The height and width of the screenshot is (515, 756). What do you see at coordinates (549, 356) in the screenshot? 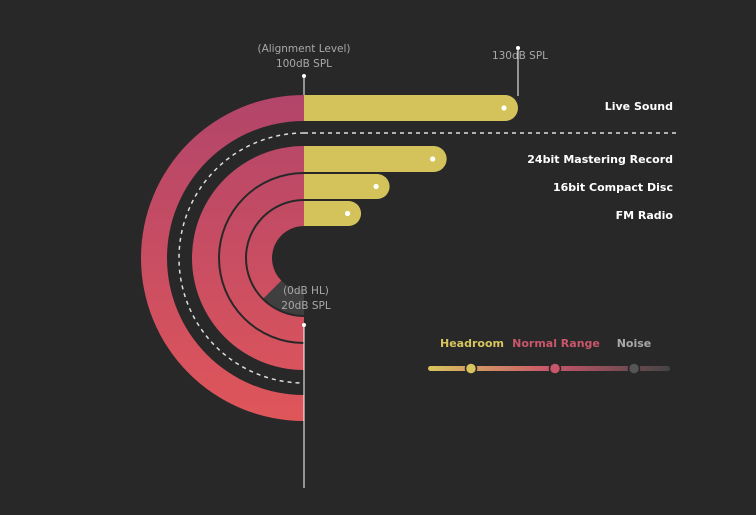
I see `legend: Headroom Normal Range Noise` at bounding box center [549, 356].